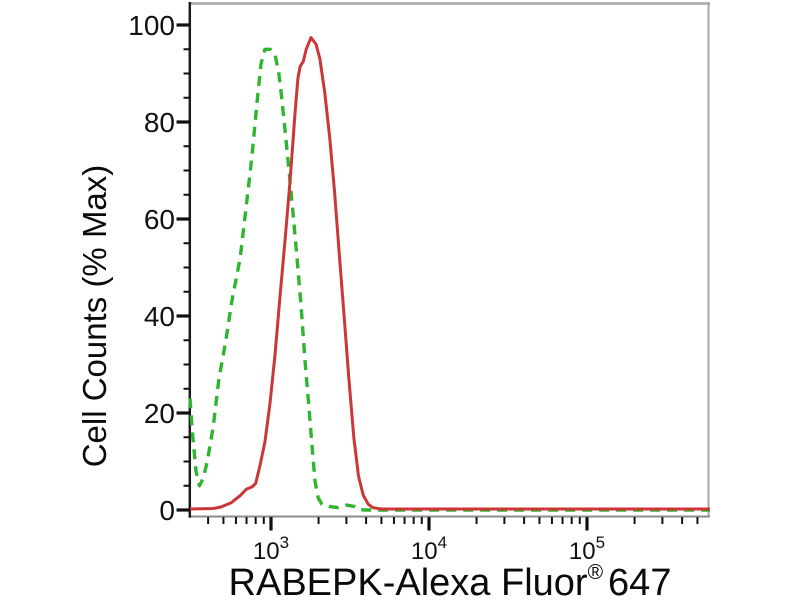 The height and width of the screenshot is (600, 800). Describe the element at coordinates (159, 316) in the screenshot. I see `y-tick-label: 40` at that location.